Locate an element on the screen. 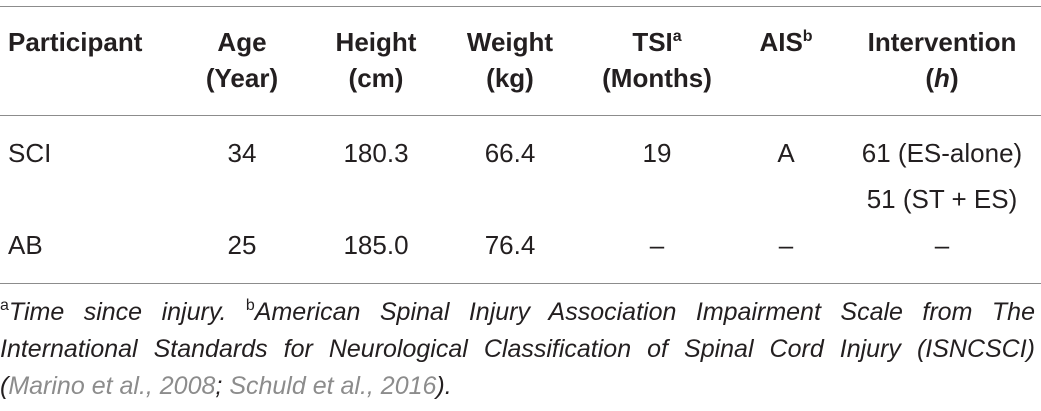  table-header-rule is located at coordinates (520, 115).